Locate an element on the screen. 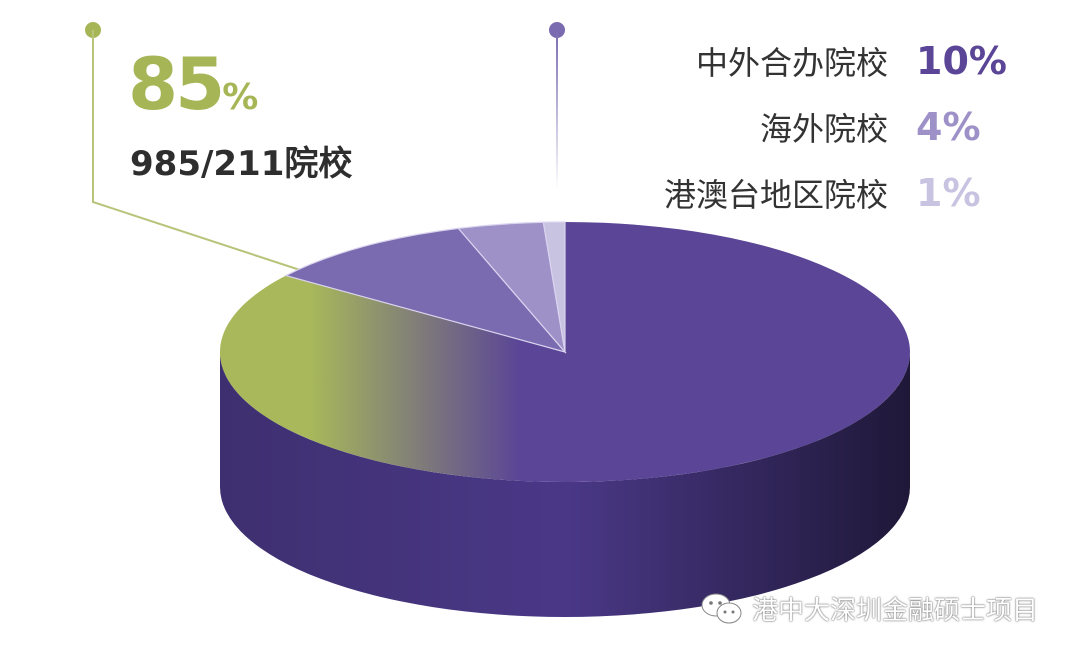  legend-label: 海外院校 is located at coordinates (823, 129).